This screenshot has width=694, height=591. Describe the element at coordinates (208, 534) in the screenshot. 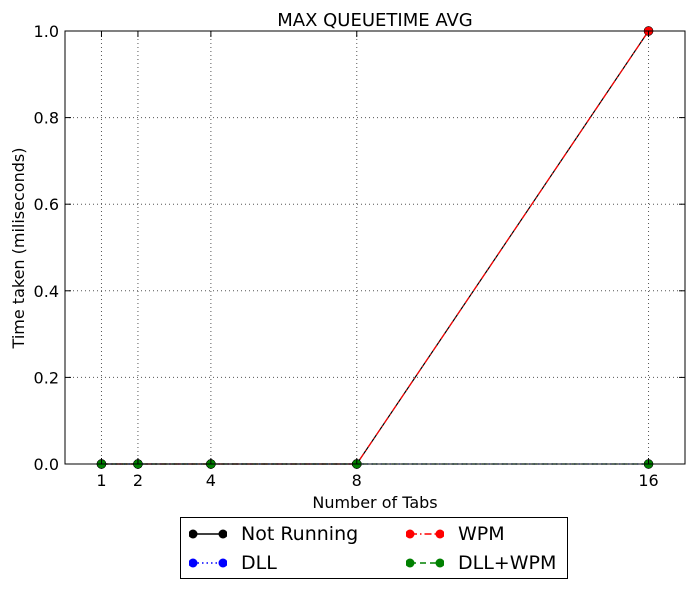

I see `legend-swatch-not-running` at that location.